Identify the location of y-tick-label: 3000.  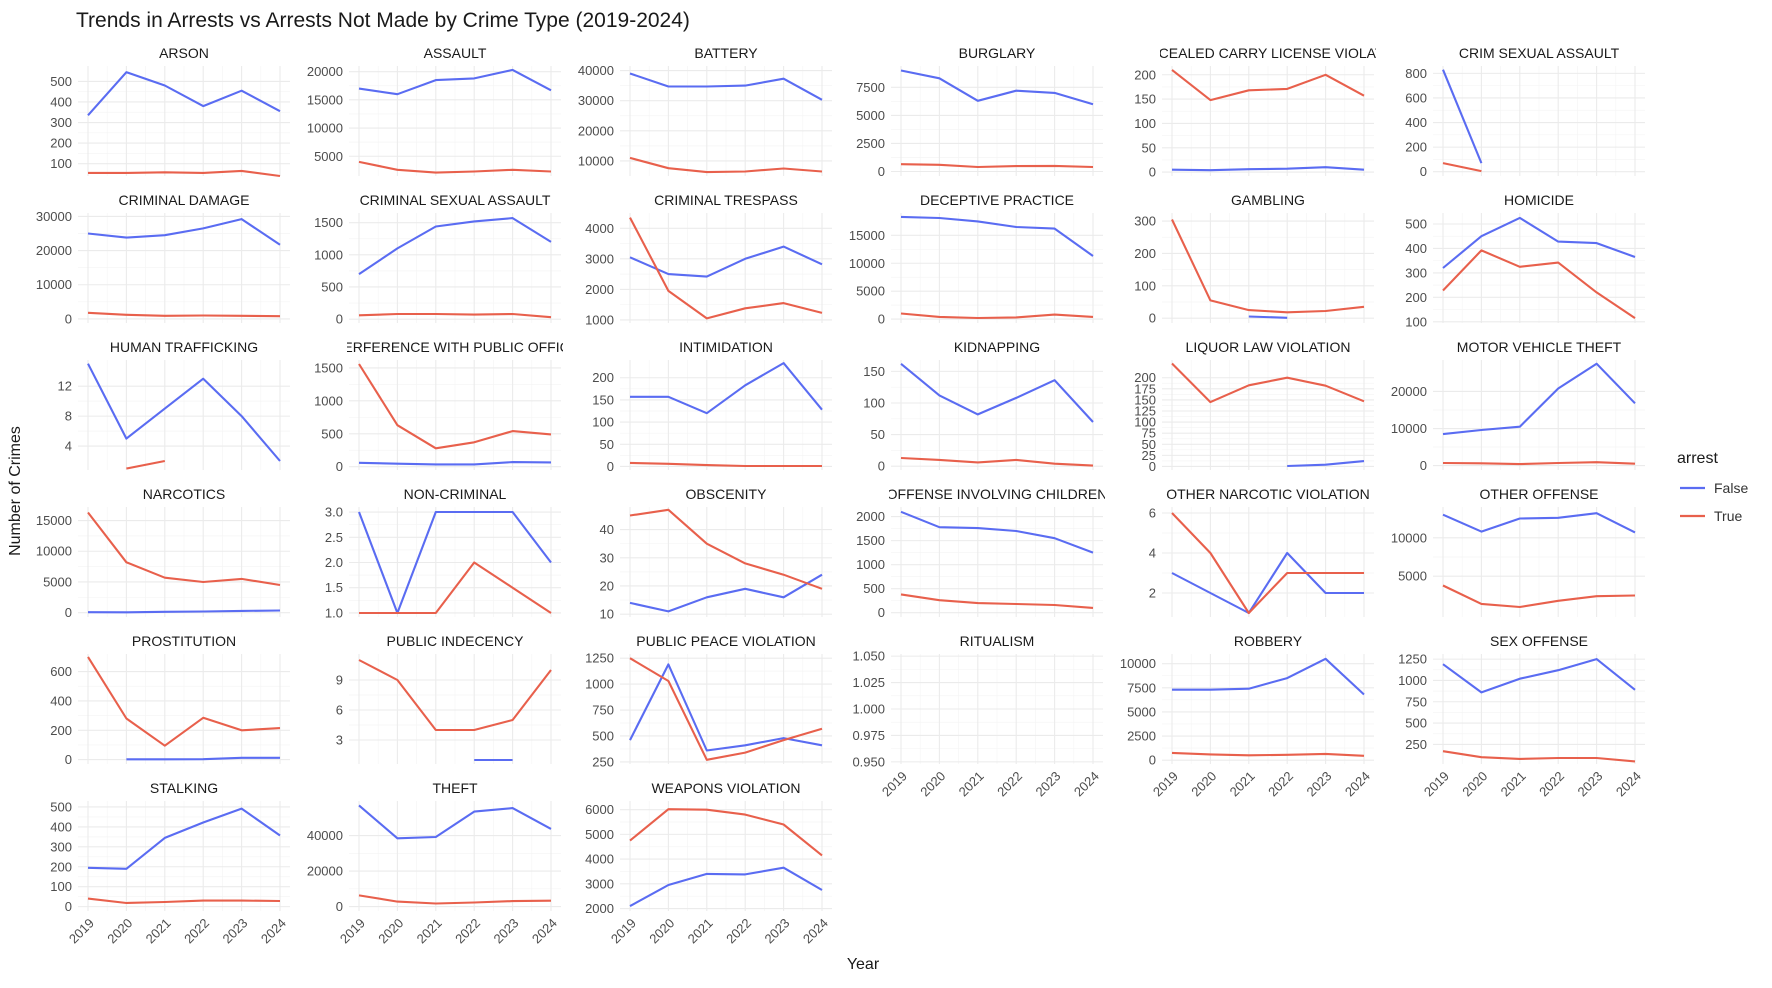
(599, 883).